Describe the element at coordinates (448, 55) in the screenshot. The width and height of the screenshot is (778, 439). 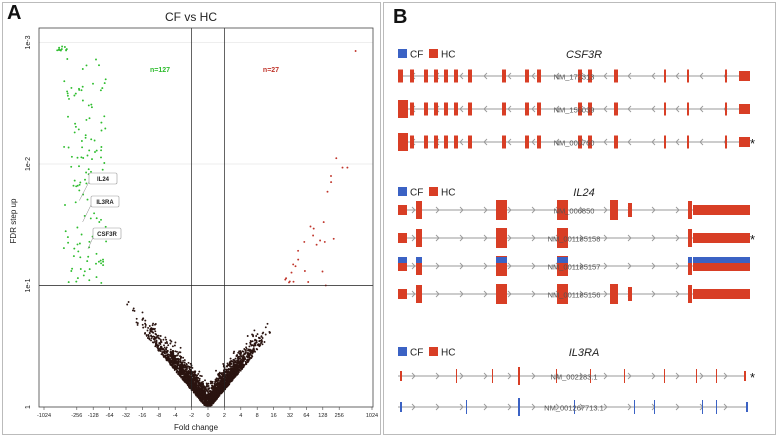
I see `legend-label-hc: HC` at that location.